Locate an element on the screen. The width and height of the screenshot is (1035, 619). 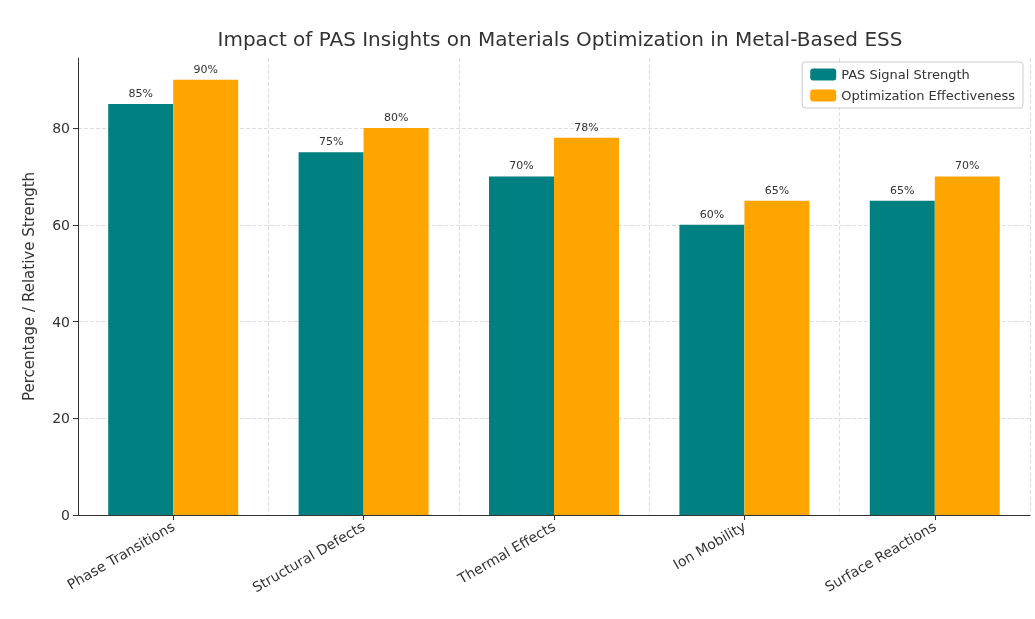
y-tick-label: 60 is located at coordinates (61, 224).